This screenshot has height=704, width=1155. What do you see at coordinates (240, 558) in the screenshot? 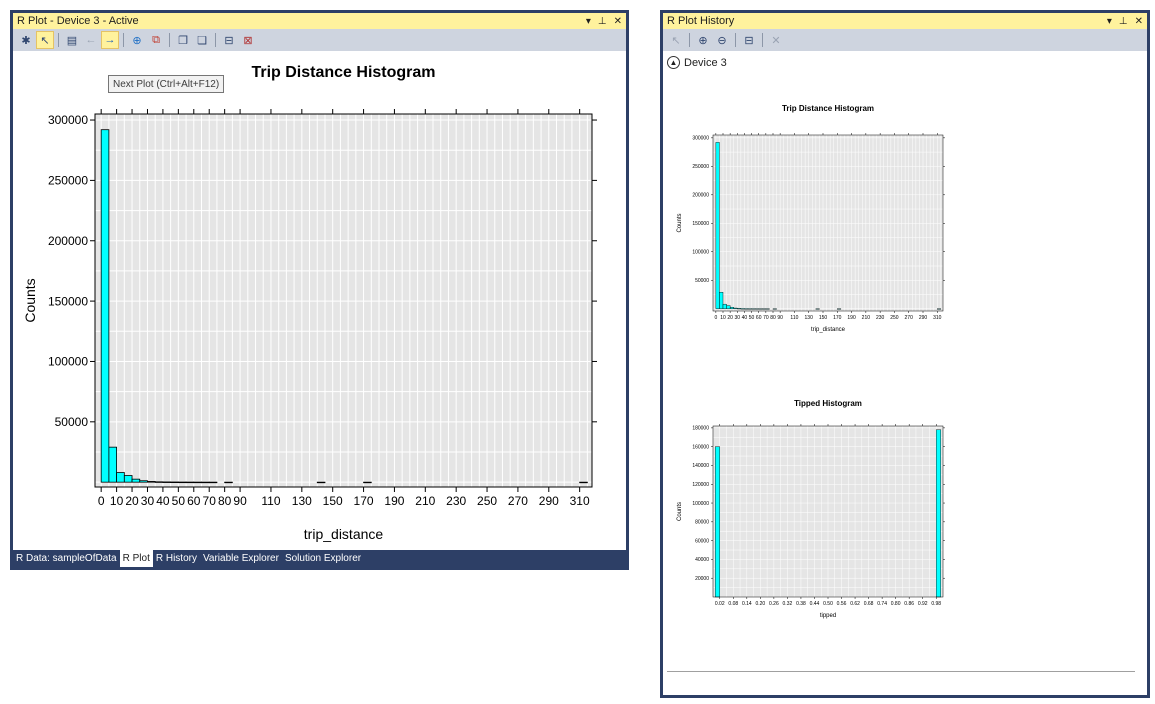
I see `tab-variable-explorer: Variable Explorer` at bounding box center [240, 558].